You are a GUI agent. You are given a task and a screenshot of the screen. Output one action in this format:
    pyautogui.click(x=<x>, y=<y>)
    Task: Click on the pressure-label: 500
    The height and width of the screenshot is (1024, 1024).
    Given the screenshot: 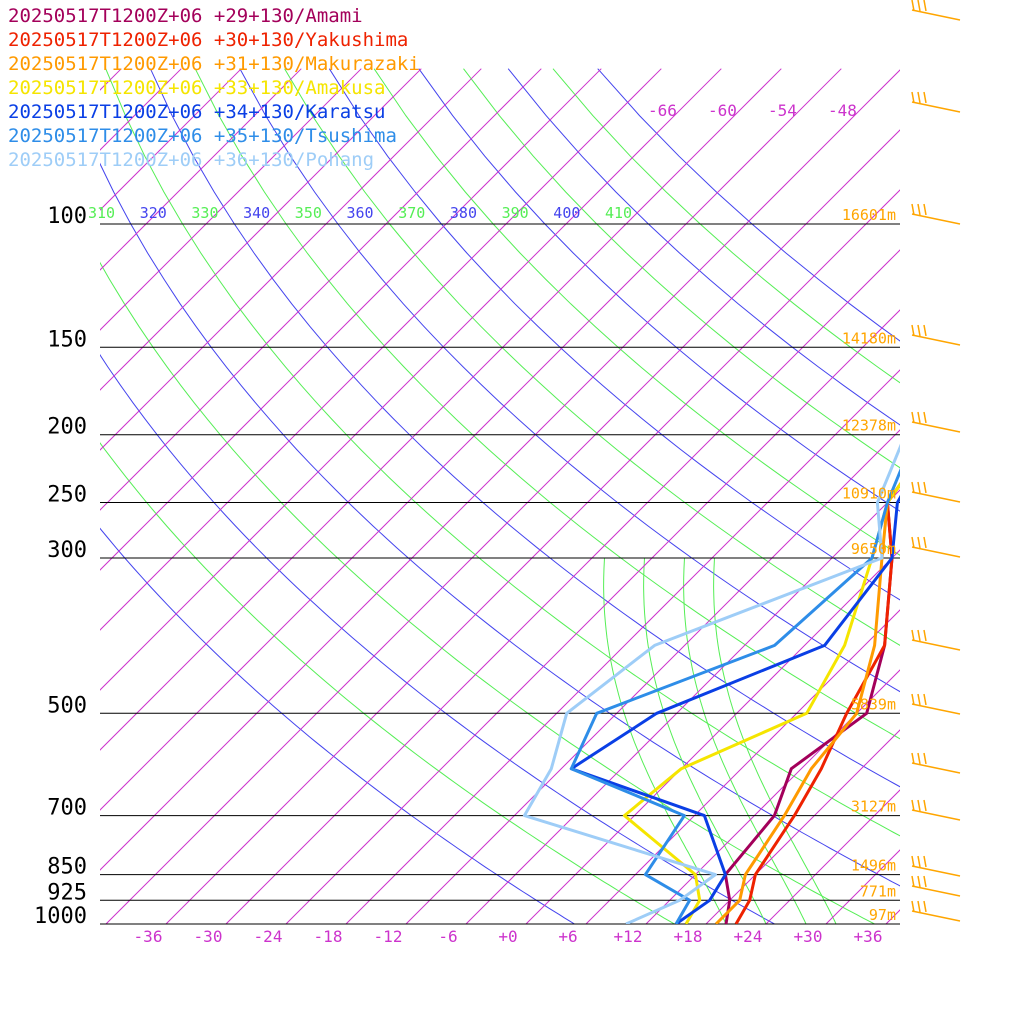 What is the action you would take?
    pyautogui.click(x=67, y=705)
    